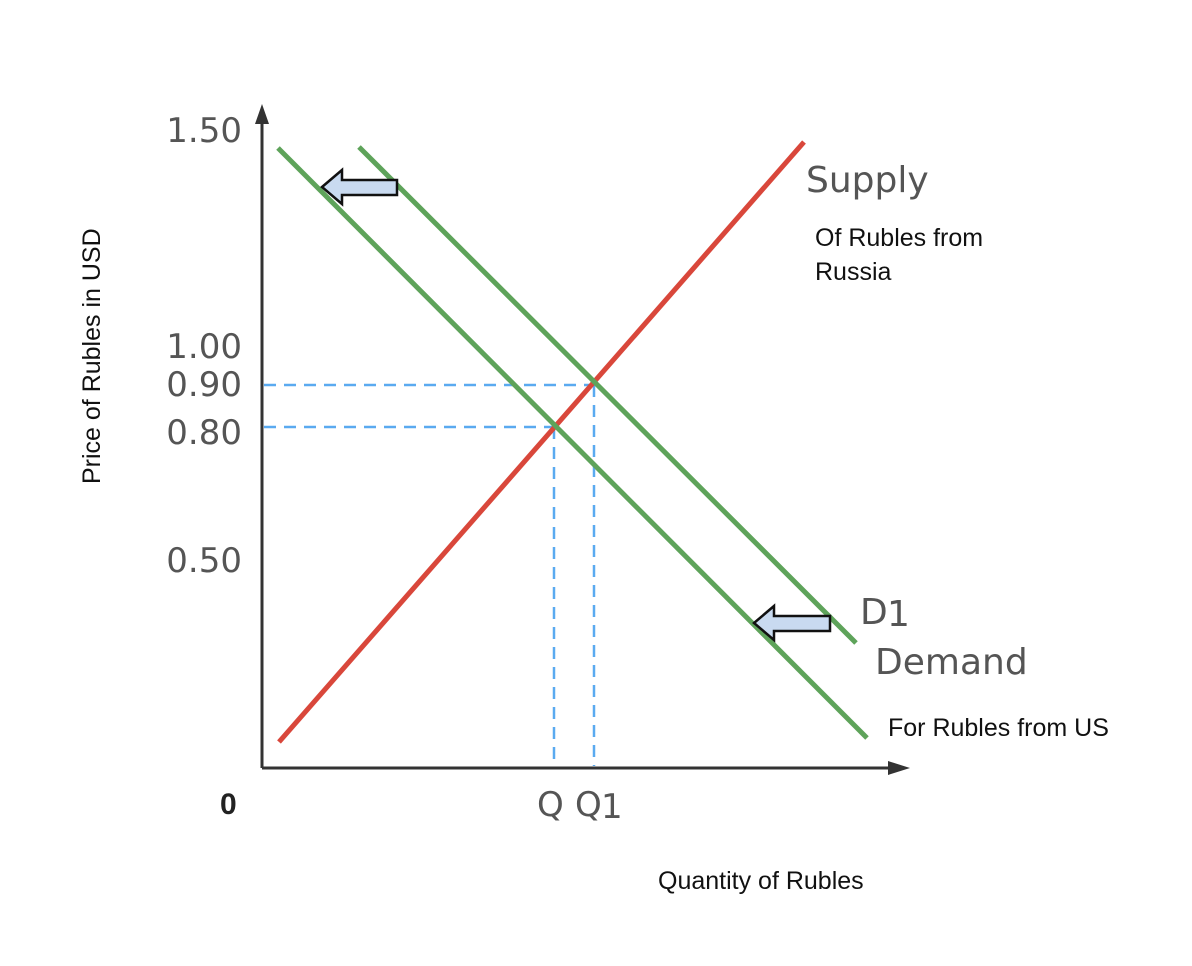 The height and width of the screenshot is (966, 1192). Describe the element at coordinates (898, 614) in the screenshot. I see `d1-subscript: 1` at that location.